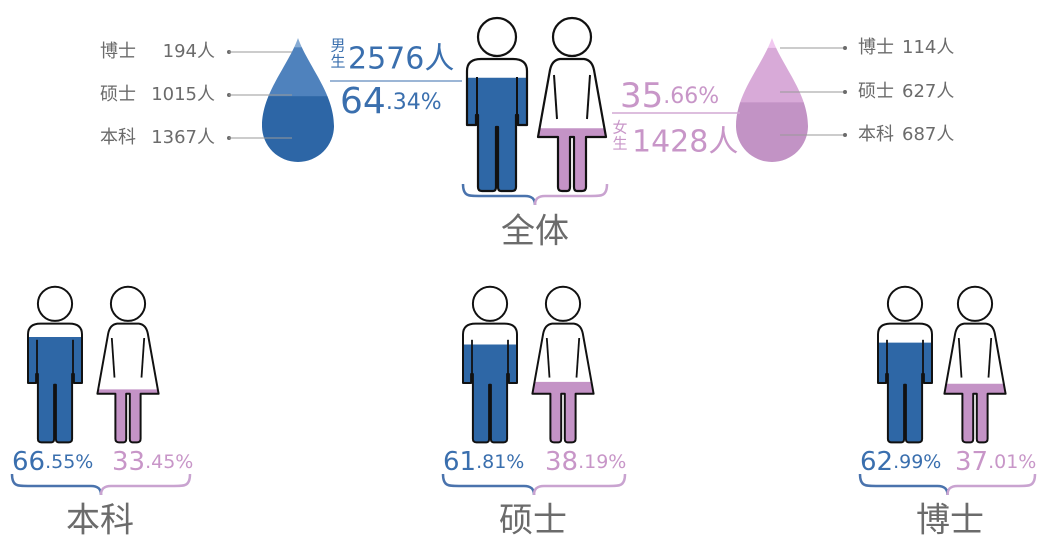 This screenshot has height=539, width=1038. I want to click on percent-int: 64, so click(363, 101).